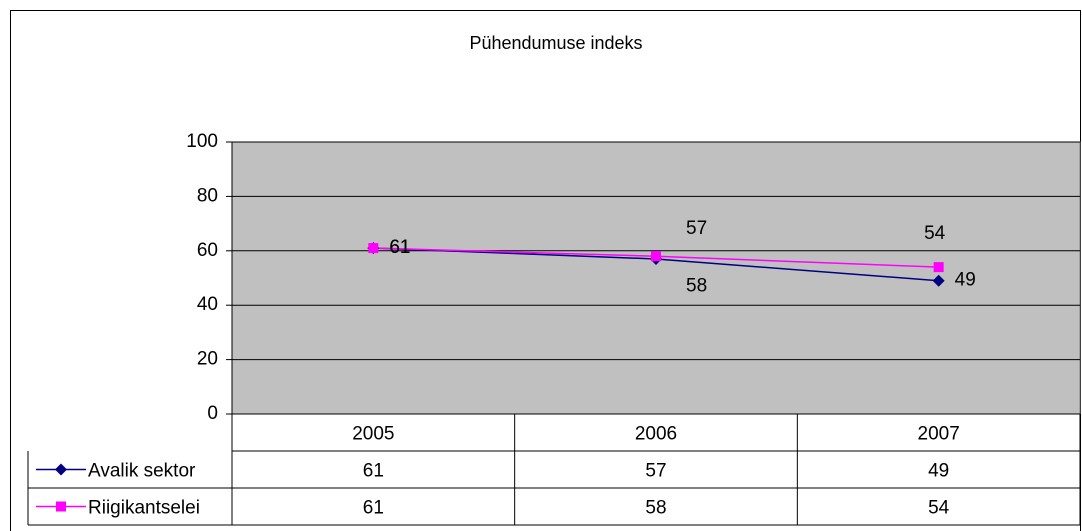 The width and height of the screenshot is (1082, 531). Describe the element at coordinates (207, 250) in the screenshot. I see `y-tick-label: 60` at that location.